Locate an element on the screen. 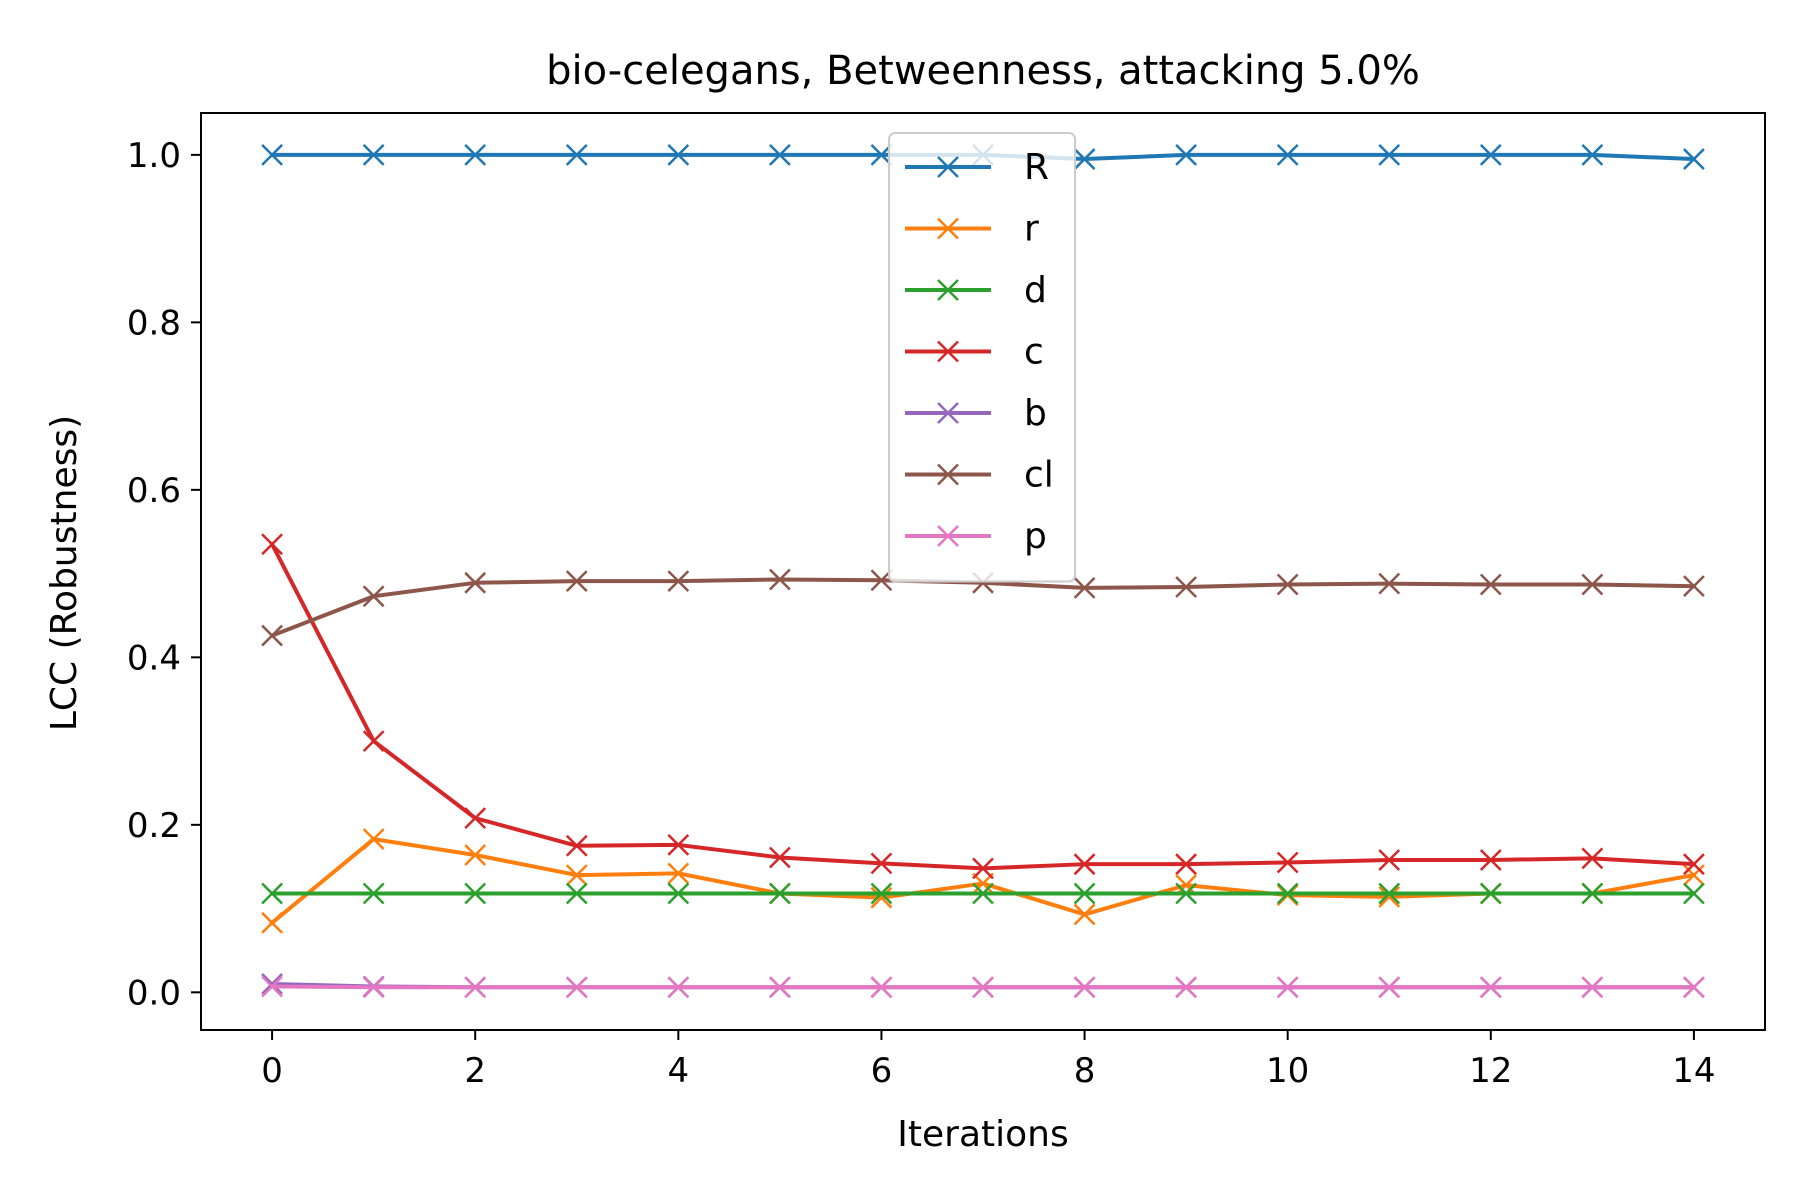  legend-label: d is located at coordinates (1035, 290).